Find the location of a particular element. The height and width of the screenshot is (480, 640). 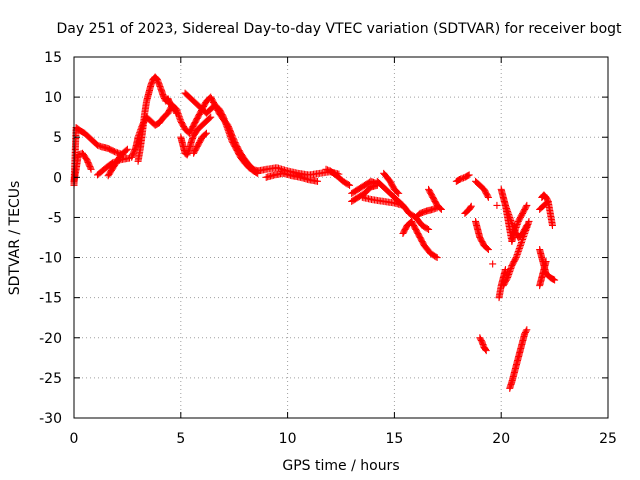

x-tick-label: 20 is located at coordinates (501, 439).